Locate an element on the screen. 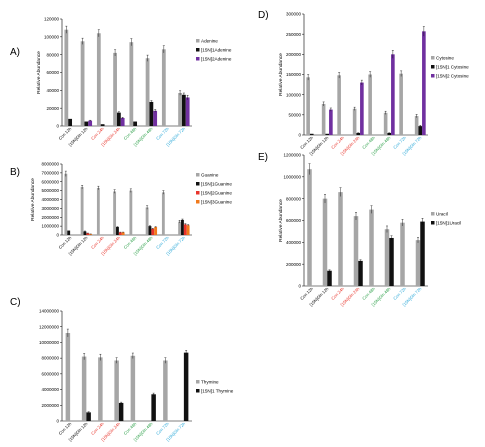  y-tick-label: 800000 is located at coordinates (294, 198).